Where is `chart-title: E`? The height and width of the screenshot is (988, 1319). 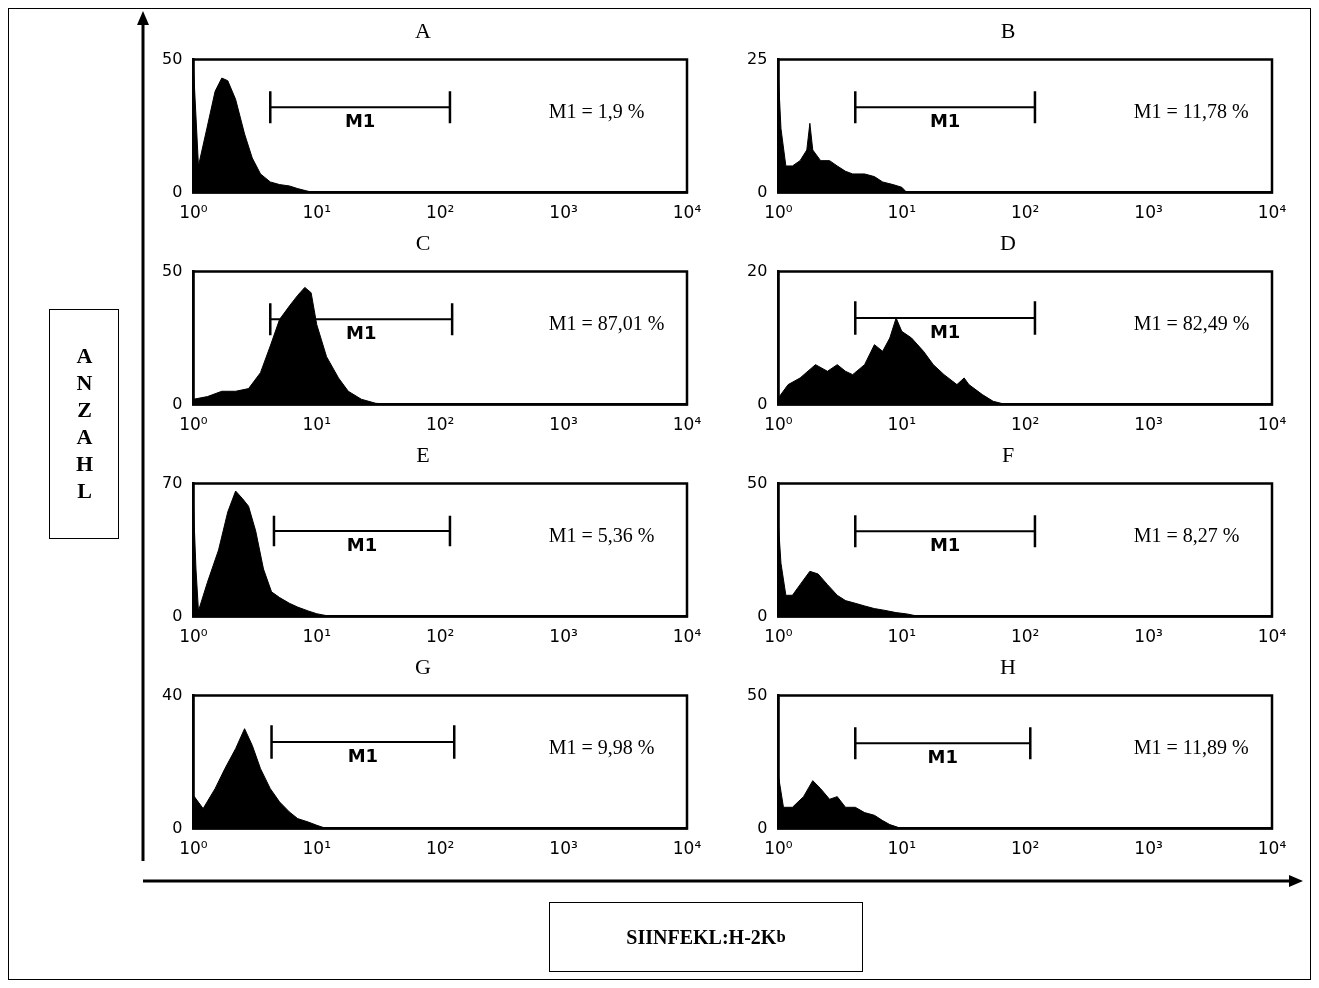
chart-title: E is located at coordinates (423, 454).